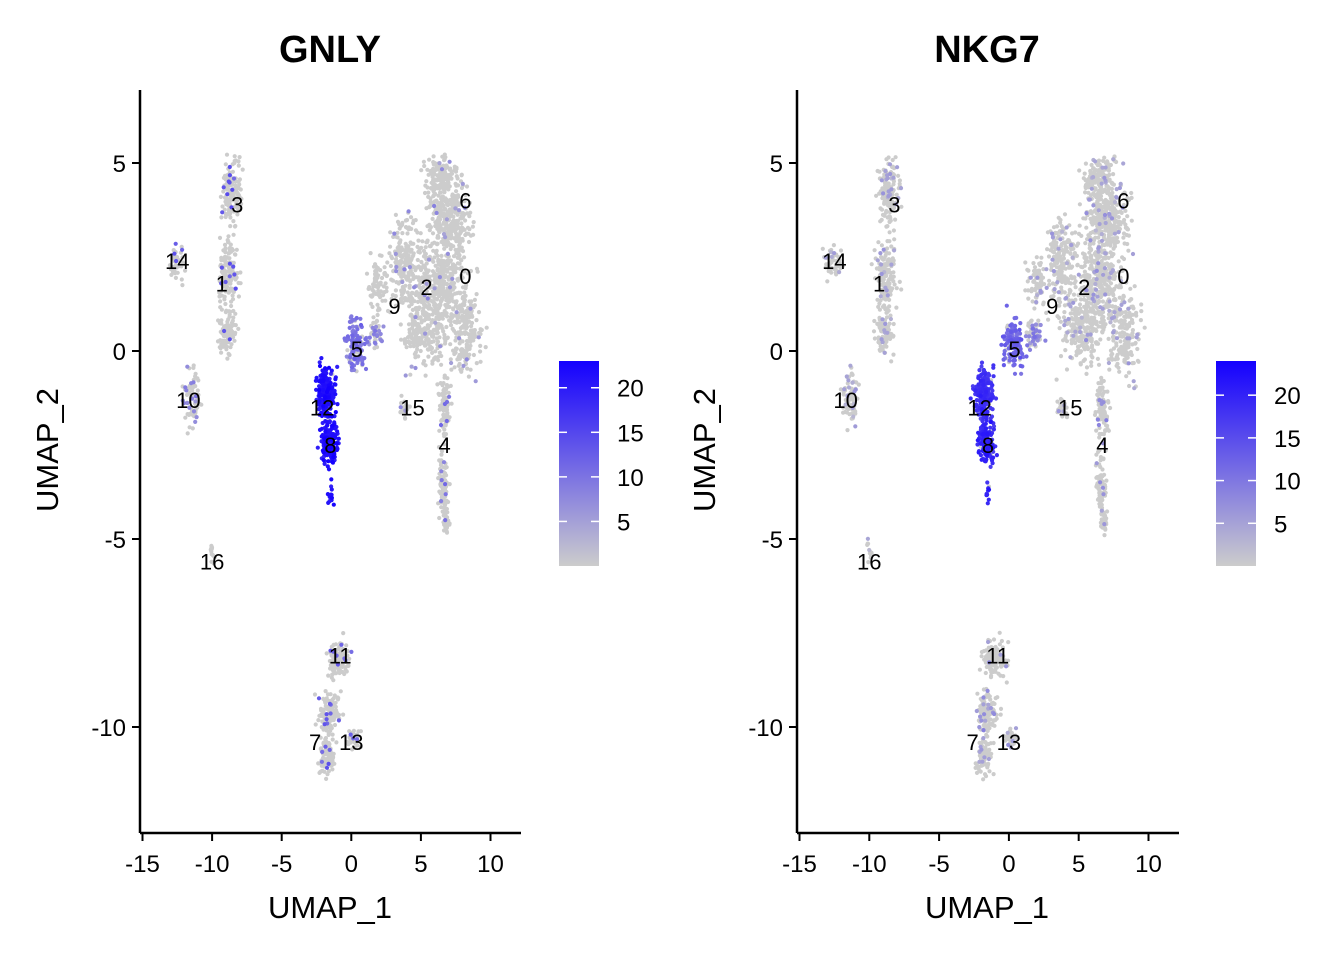 This screenshot has width=1344, height=965. I want to click on y-ticks: 50-5-10, so click(115, 446).